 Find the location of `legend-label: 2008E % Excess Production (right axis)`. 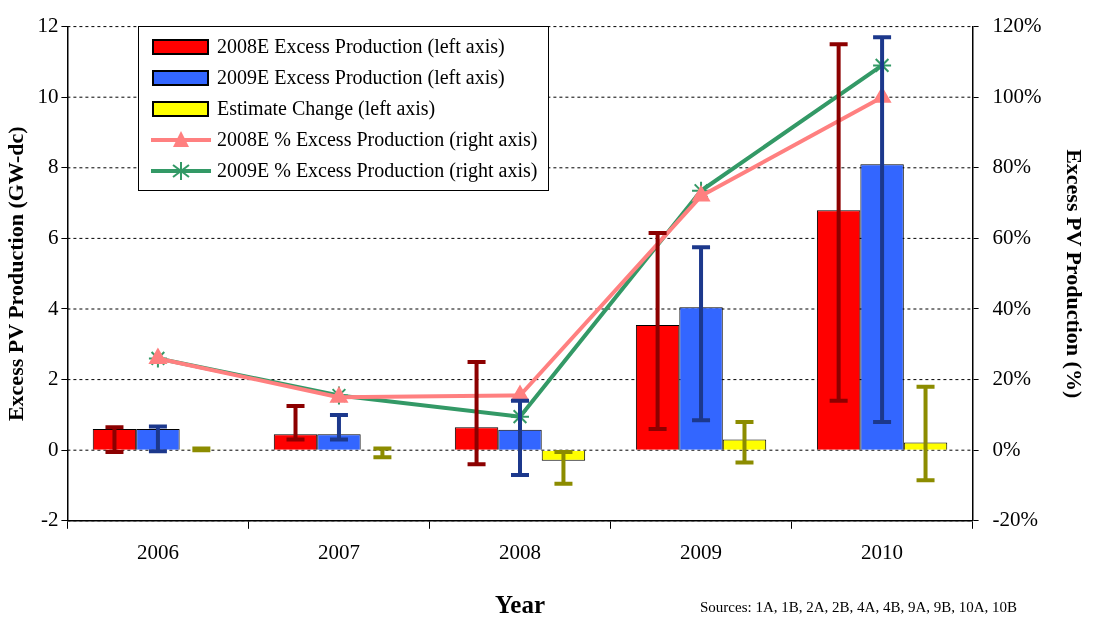

legend-label: 2008E % Excess Production (right axis) is located at coordinates (377, 140).